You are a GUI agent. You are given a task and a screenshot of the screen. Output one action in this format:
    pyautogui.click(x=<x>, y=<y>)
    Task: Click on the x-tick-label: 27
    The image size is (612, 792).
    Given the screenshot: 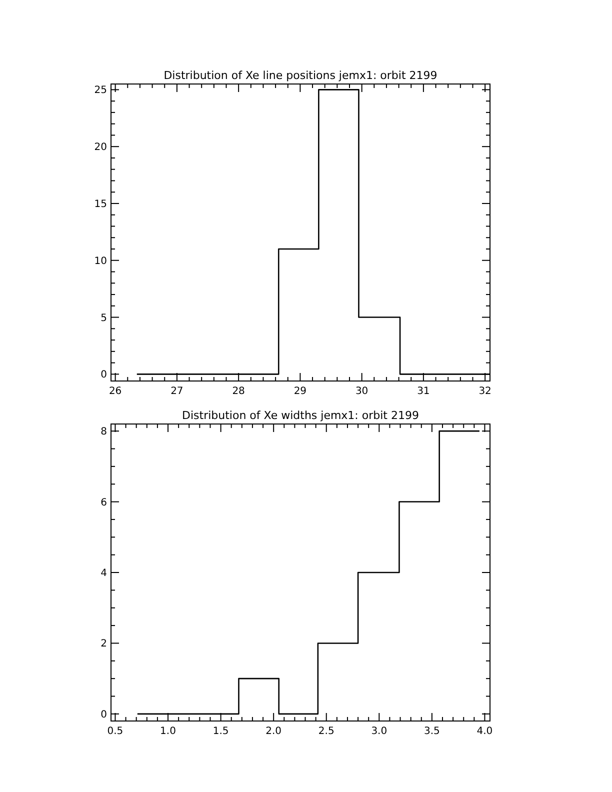 What is the action you would take?
    pyautogui.click(x=177, y=391)
    